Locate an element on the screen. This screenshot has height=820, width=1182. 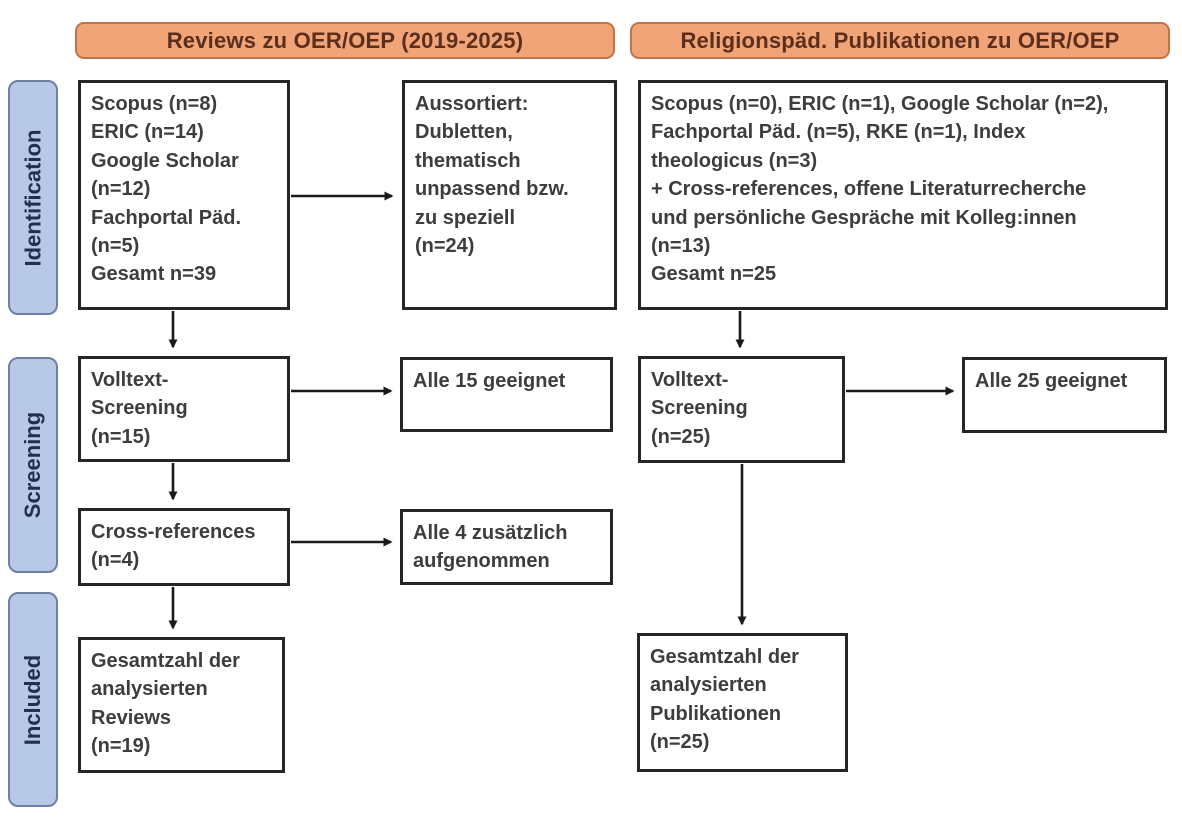
box-fulltext-screening-left: Volltext- Screening (n=15) is located at coordinates (184, 409).